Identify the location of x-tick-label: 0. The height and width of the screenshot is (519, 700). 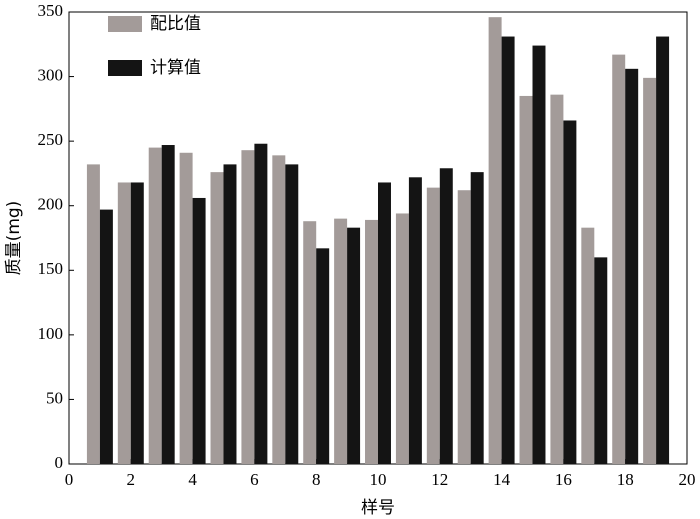
(69, 479).